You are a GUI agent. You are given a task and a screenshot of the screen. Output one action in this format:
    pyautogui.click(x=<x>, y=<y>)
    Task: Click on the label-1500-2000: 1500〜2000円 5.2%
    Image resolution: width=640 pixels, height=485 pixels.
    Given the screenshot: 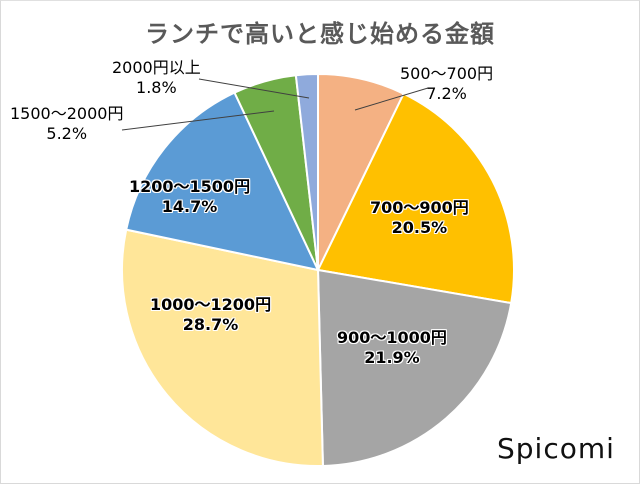 What is the action you would take?
    pyautogui.click(x=67, y=123)
    